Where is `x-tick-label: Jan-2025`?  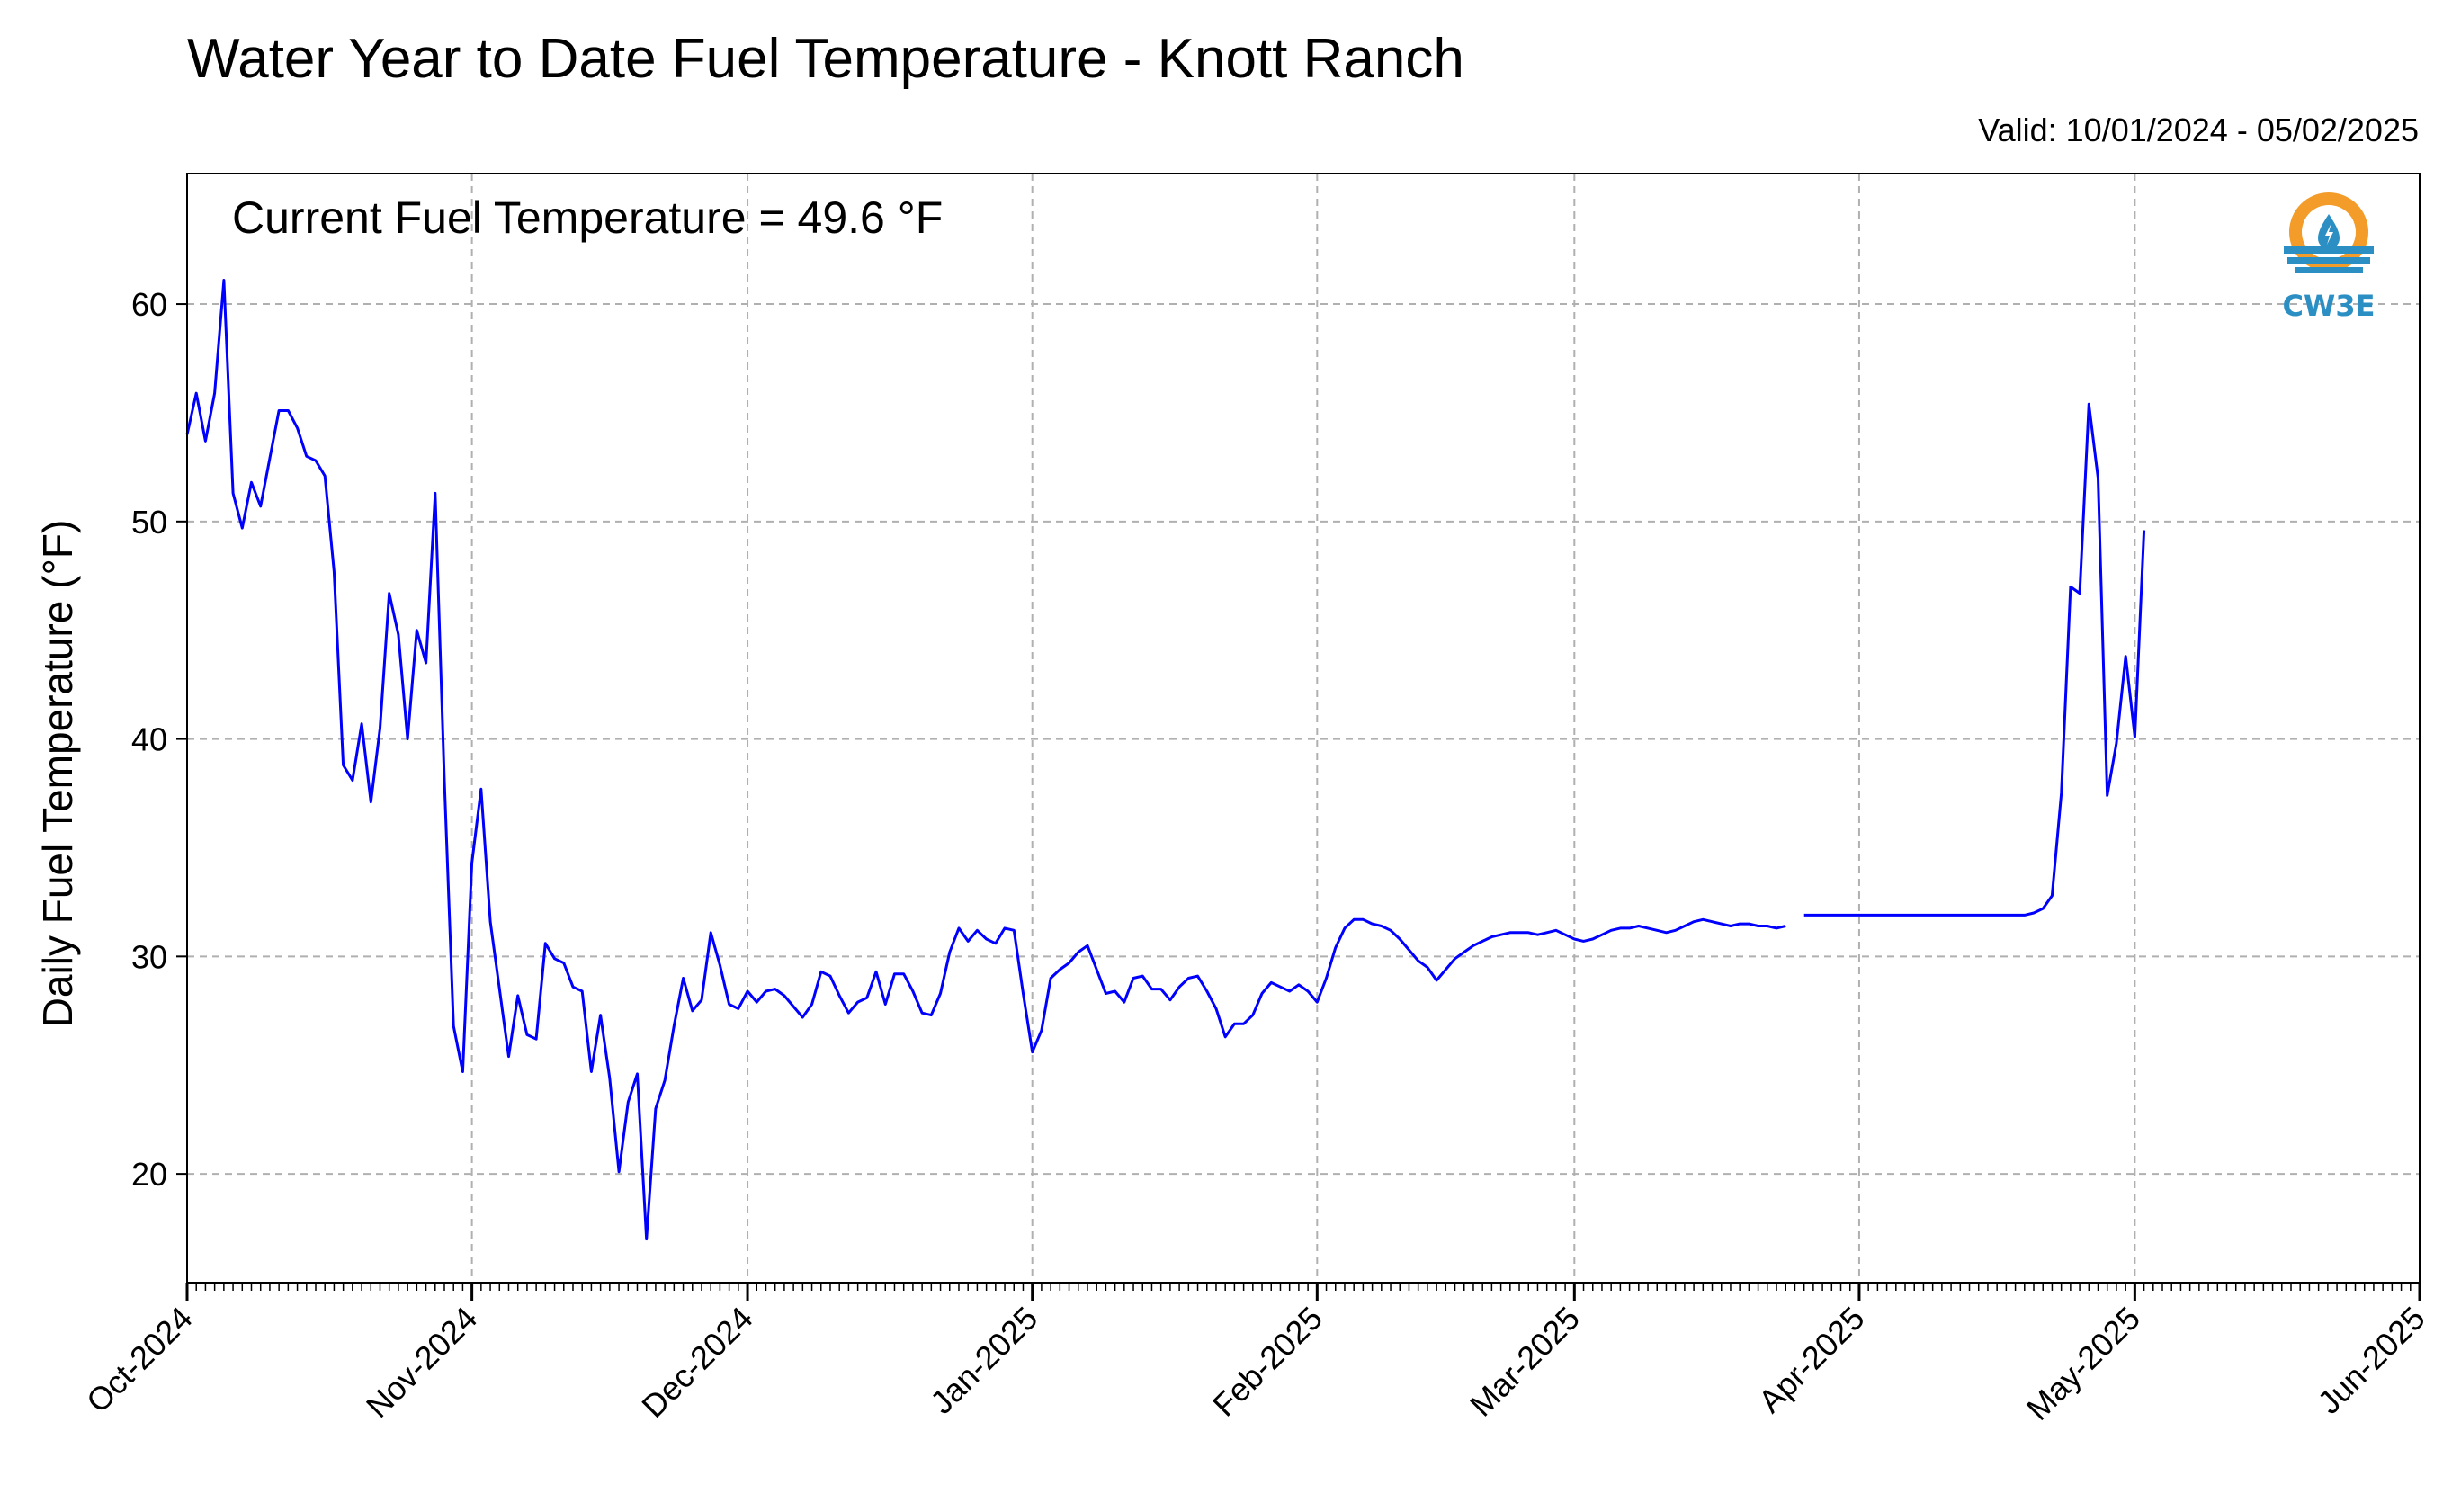
x-tick-label: Jan-2025 is located at coordinates (983, 1360).